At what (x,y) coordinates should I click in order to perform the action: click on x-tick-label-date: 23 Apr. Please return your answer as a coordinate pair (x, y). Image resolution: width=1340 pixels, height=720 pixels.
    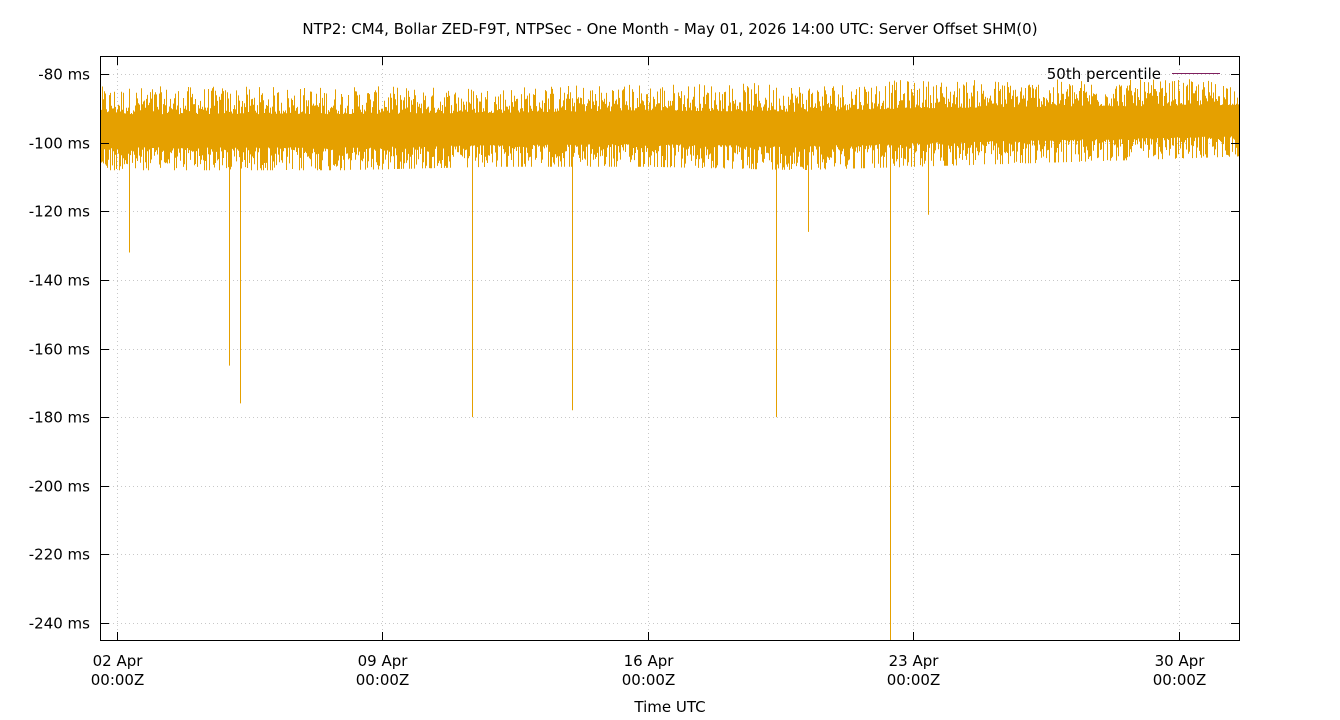
    Looking at the image, I should click on (914, 661).